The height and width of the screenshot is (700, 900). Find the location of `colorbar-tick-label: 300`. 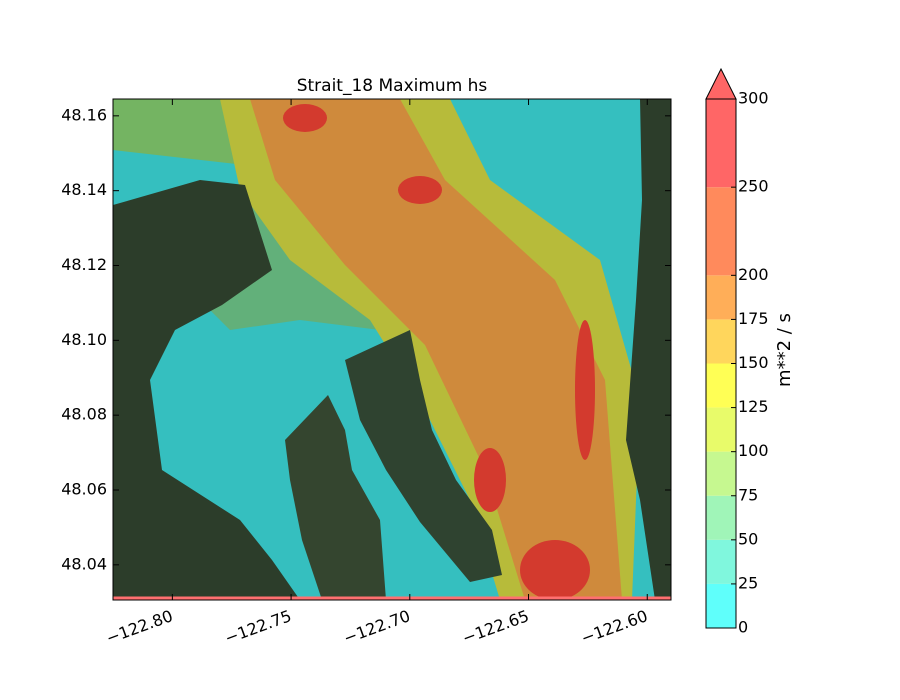

colorbar-tick-label: 300 is located at coordinates (753, 98).